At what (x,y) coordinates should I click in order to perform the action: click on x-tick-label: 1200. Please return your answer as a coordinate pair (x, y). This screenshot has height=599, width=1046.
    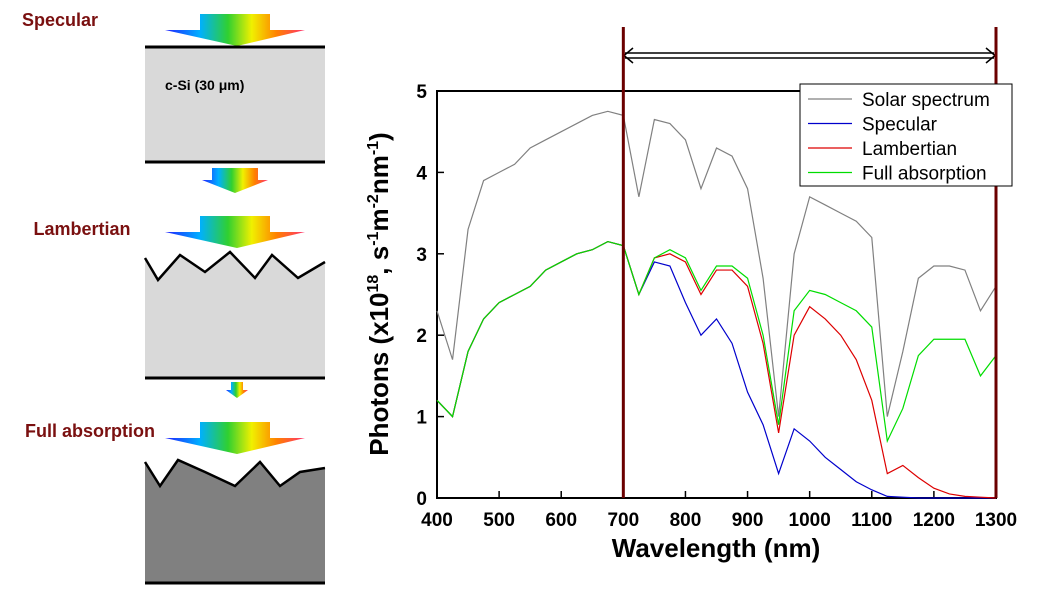
    Looking at the image, I should click on (934, 520).